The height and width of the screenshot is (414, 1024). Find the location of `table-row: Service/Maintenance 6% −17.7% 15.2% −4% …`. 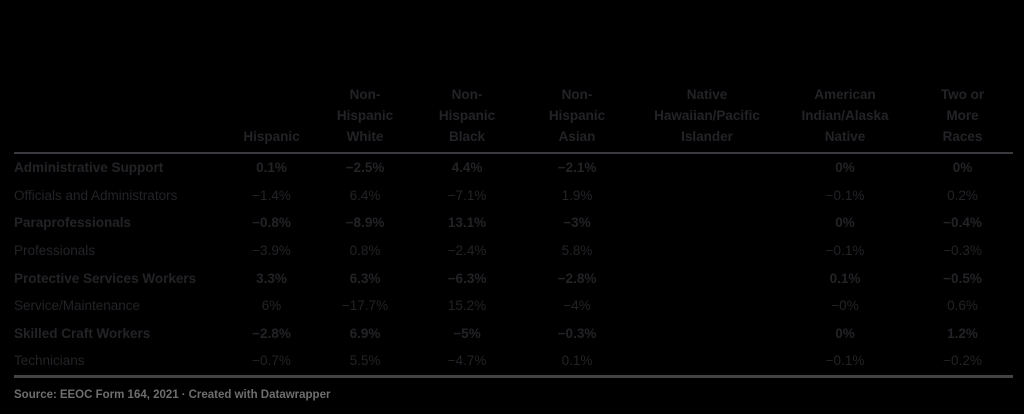

table-row: Service/Maintenance 6% −17.7% 15.2% −4% … is located at coordinates (513, 306).